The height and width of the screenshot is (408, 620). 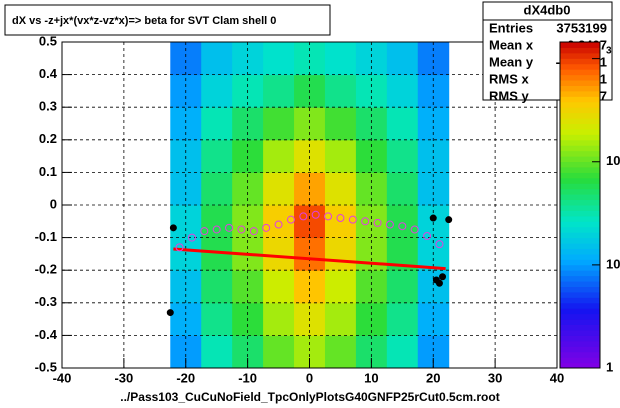 I want to click on y-tick-label: 0.5, so click(x=48, y=40).